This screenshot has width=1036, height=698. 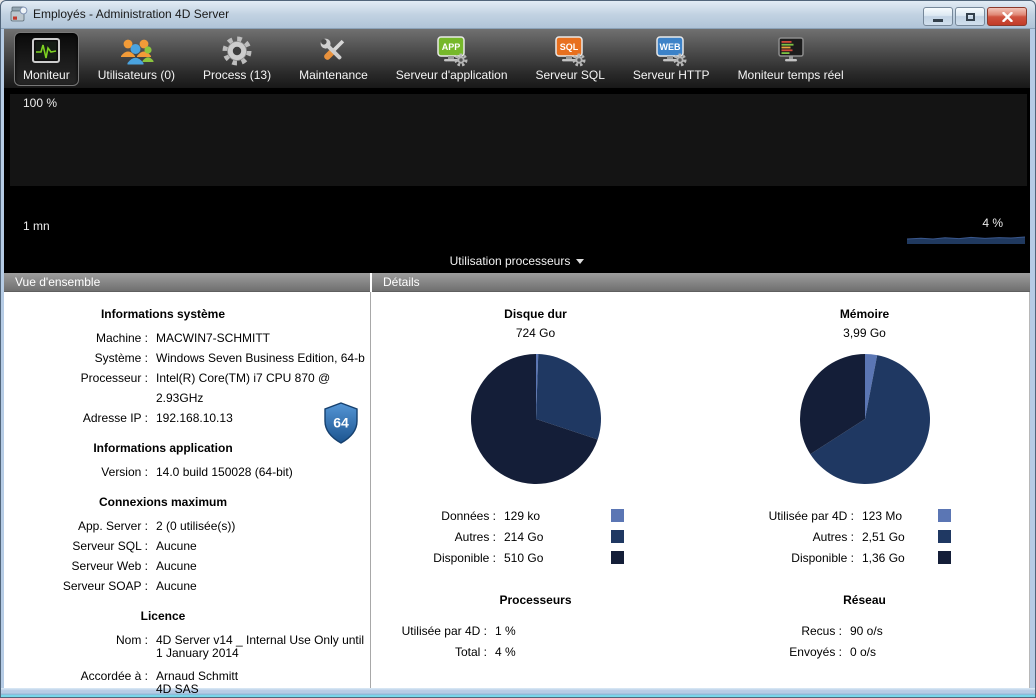 What do you see at coordinates (864, 616) in the screenshot?
I see `network-section: Réseau Recus :90 o/s Envoyés :0 o/s` at bounding box center [864, 616].